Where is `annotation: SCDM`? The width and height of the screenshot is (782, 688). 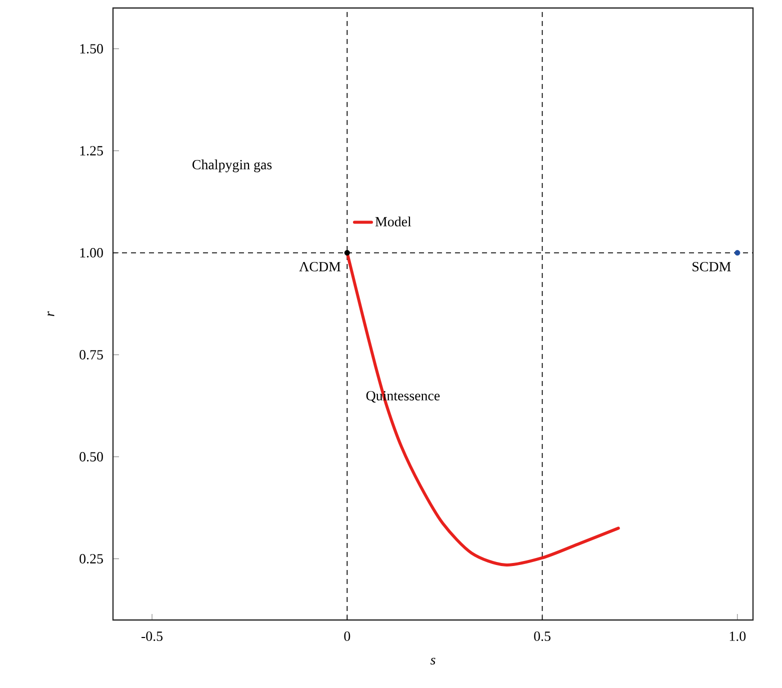 annotation: SCDM is located at coordinates (711, 267).